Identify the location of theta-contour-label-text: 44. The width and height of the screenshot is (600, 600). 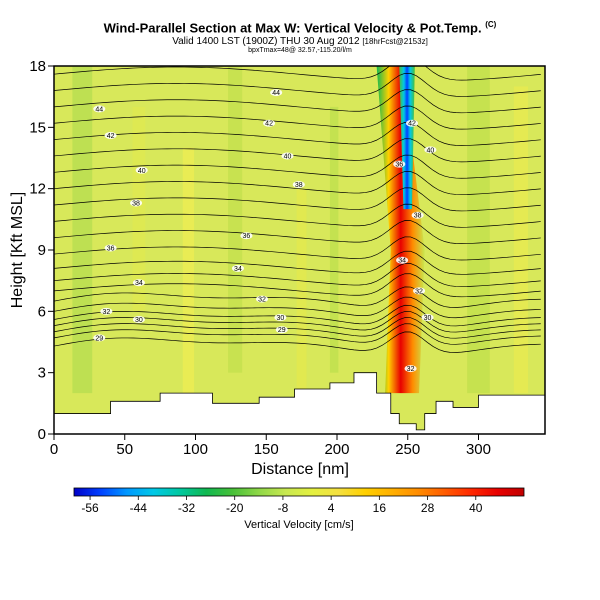
(99, 109).